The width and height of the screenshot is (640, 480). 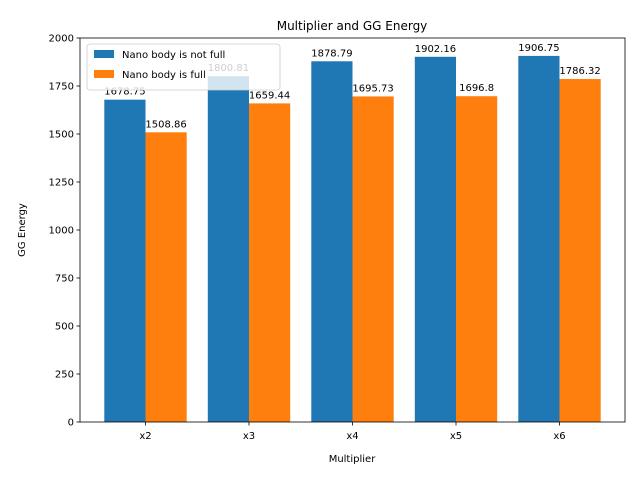 I want to click on y-tick-label: 0, so click(x=71, y=423).